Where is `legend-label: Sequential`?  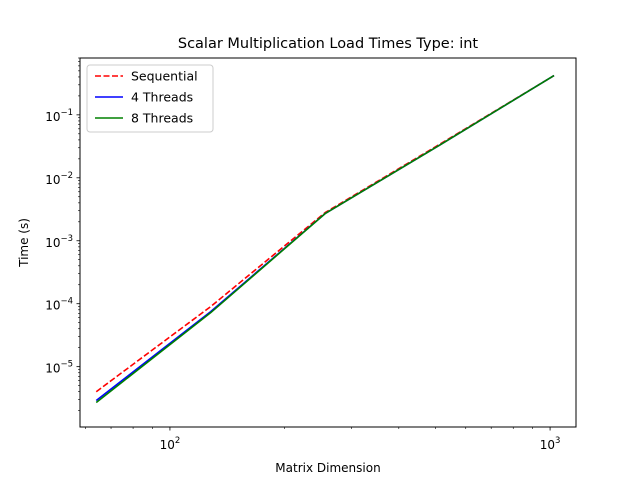 legend-label: Sequential is located at coordinates (164, 76).